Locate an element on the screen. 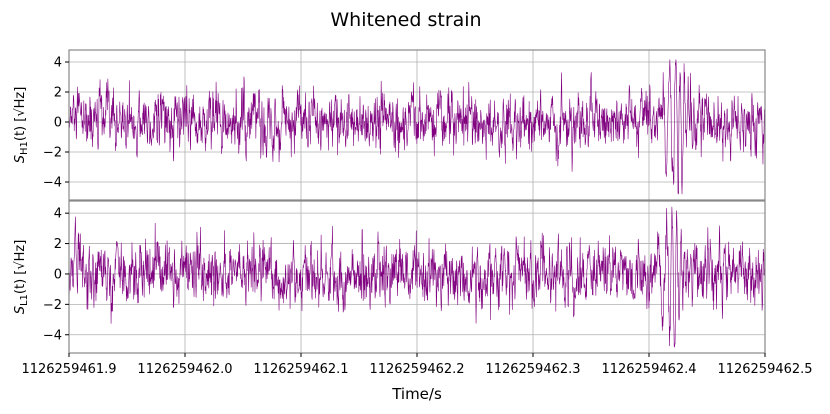 The height and width of the screenshot is (414, 830). l1-y-ticks: −4 −2 0 2 4 is located at coordinates (56, 275).